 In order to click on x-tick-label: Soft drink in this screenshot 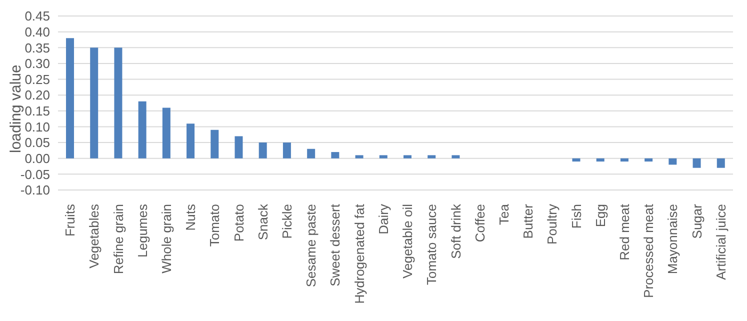, I will do `click(456, 231)`.